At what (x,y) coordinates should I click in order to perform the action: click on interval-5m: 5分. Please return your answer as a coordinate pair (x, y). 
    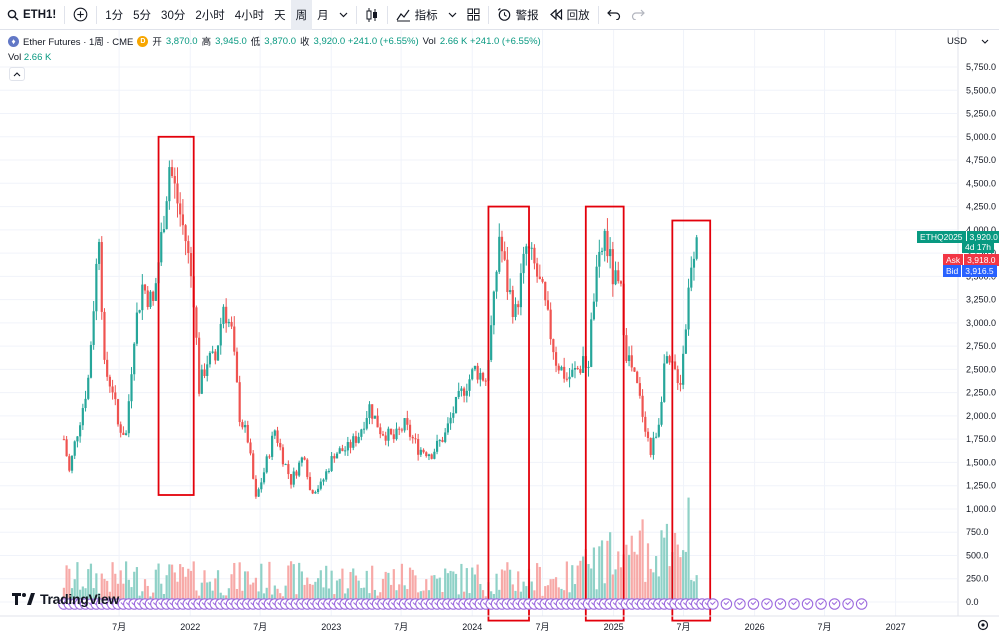
    Looking at the image, I should click on (142, 15).